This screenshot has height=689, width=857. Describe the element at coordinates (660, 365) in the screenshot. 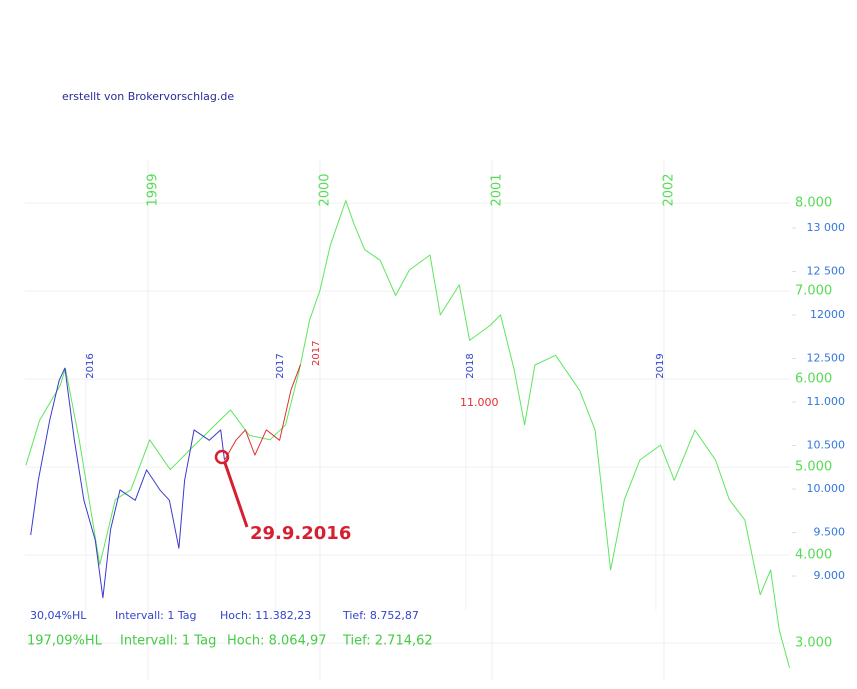

I see `x2-tick-label: 2019` at that location.